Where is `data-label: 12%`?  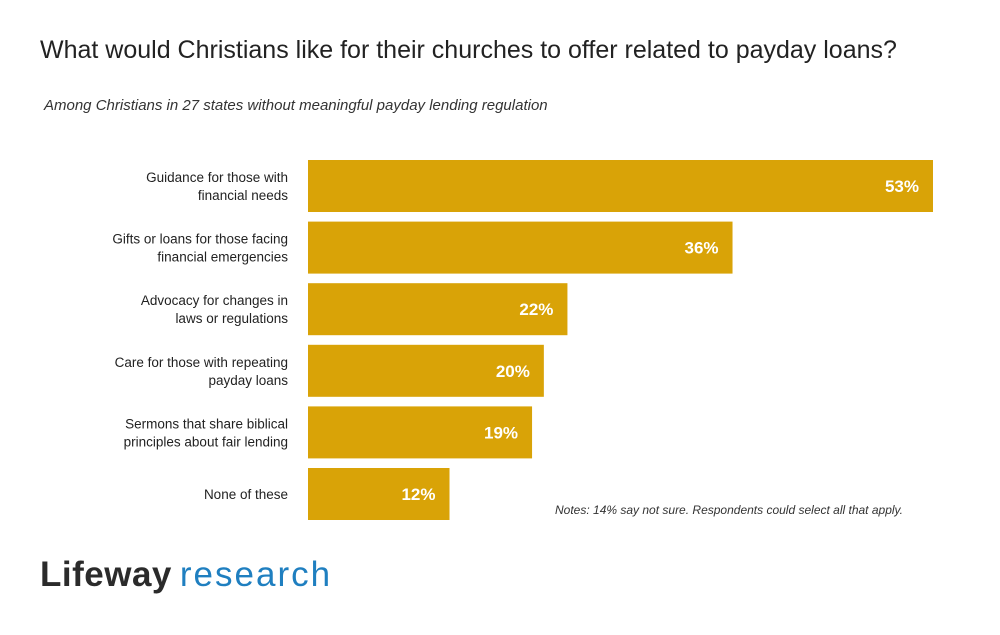
data-label: 12% is located at coordinates (418, 494).